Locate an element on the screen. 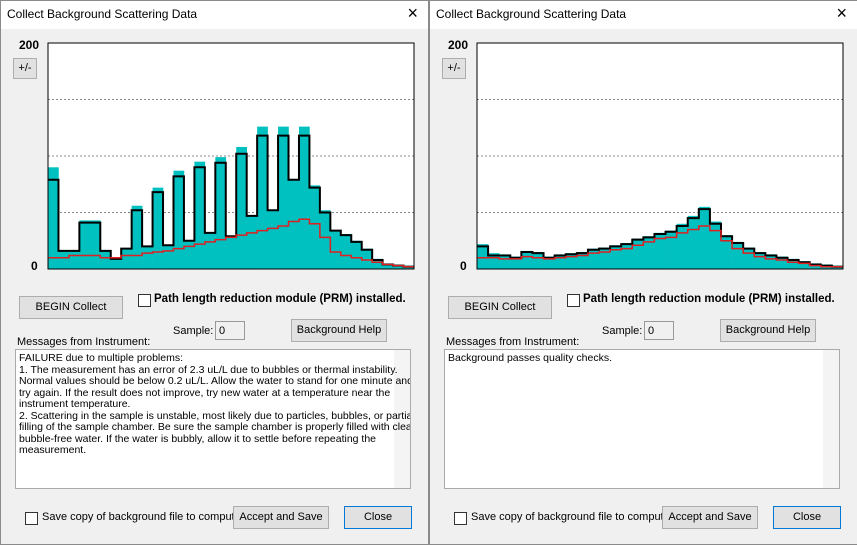 The height and width of the screenshot is (545, 857). message-line: measurement. is located at coordinates (53, 450).